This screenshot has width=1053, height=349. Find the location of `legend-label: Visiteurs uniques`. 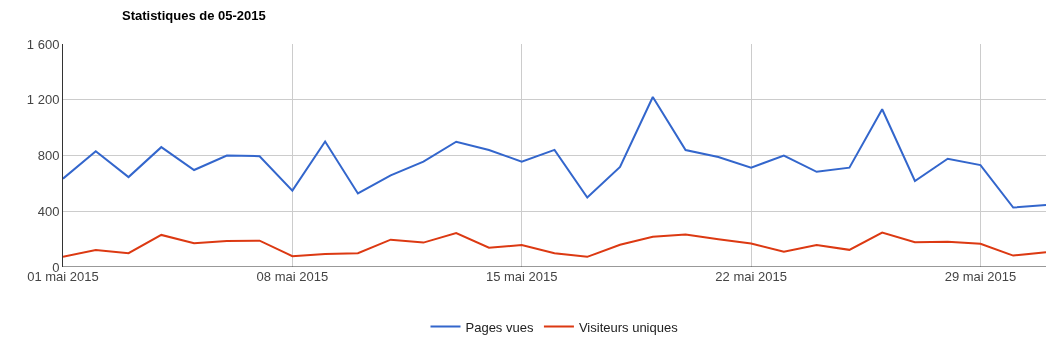

legend-label: Visiteurs uniques is located at coordinates (628, 327).